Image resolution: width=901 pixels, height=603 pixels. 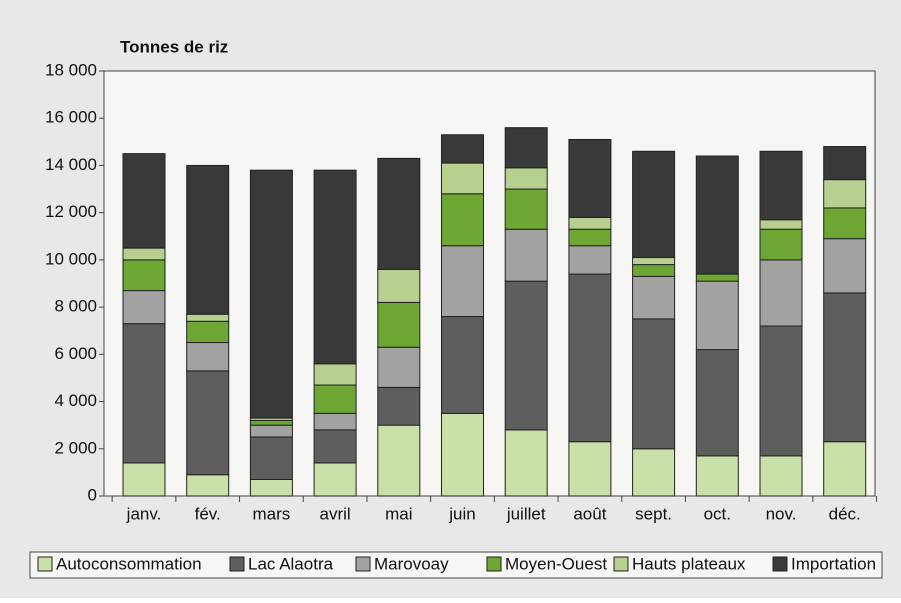 What do you see at coordinates (689, 563) in the screenshot?
I see `legend-label: Hauts plateaux` at bounding box center [689, 563].